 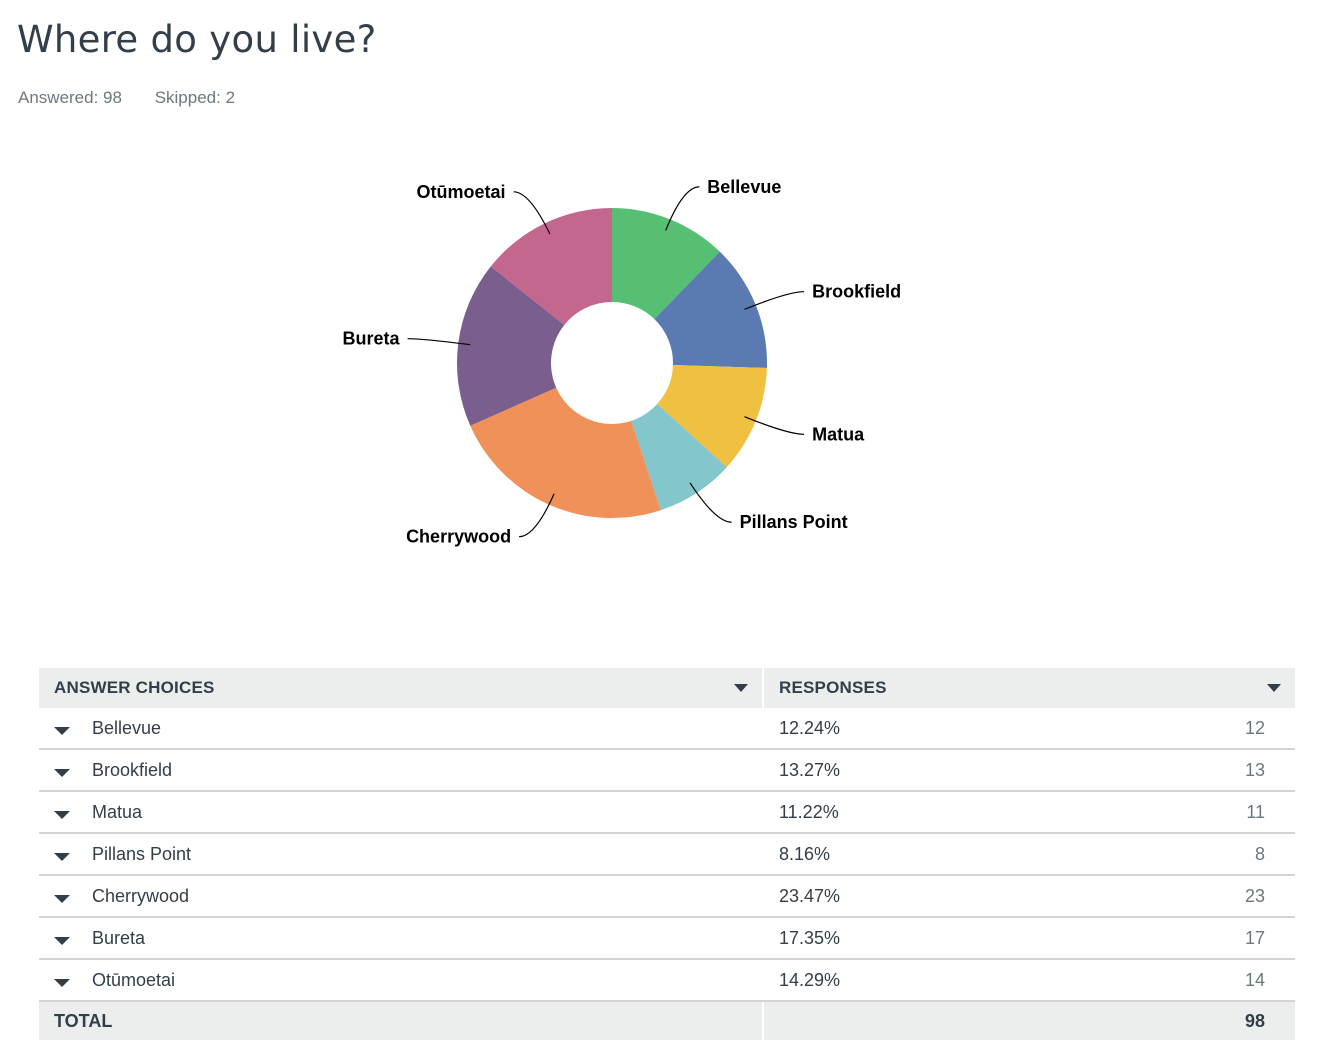 What do you see at coordinates (372, 339) in the screenshot?
I see `slice-label: Bureta` at bounding box center [372, 339].